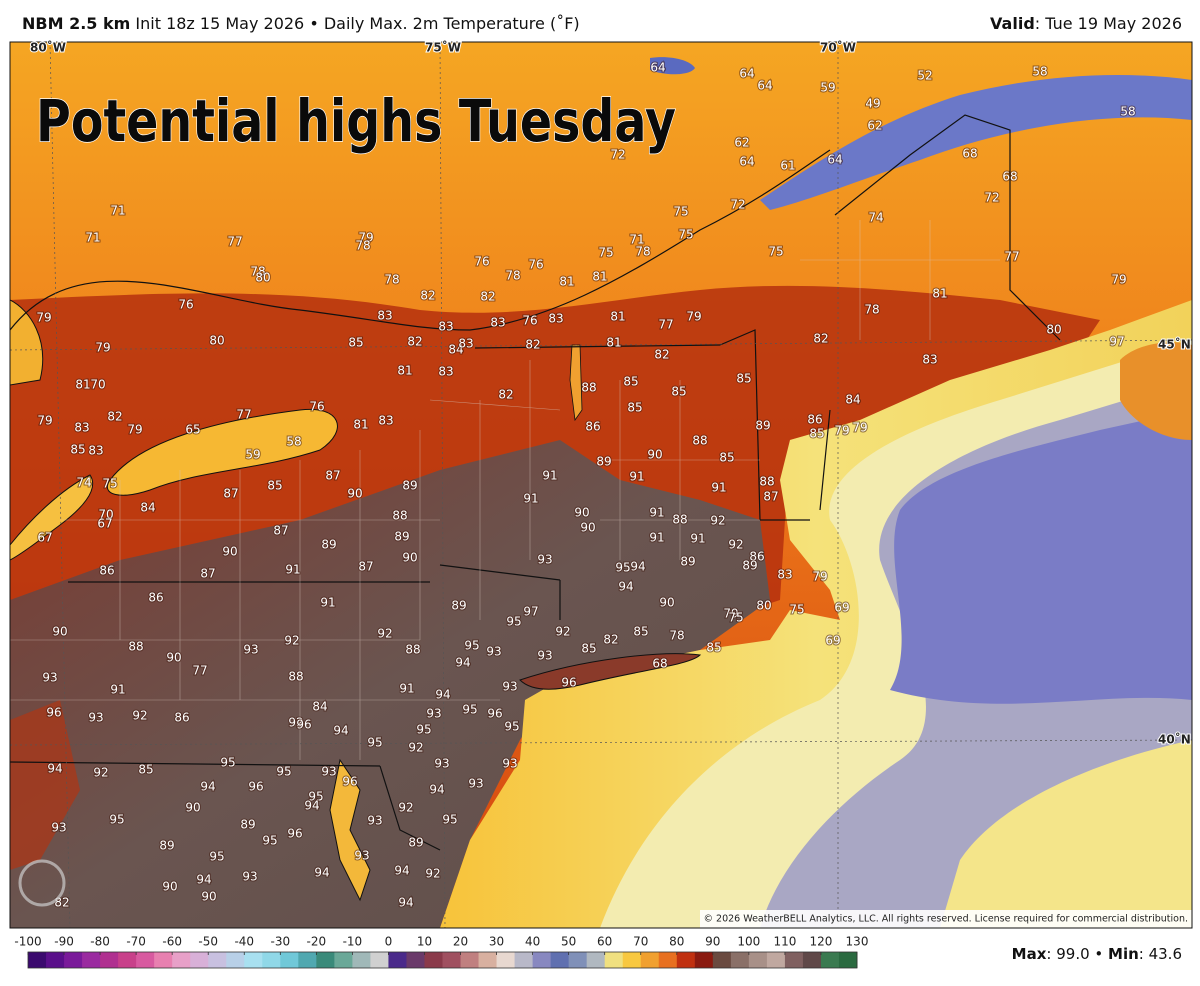  What do you see at coordinates (443, 47) in the screenshot?
I see `lon-label: 75˚W` at bounding box center [443, 47].